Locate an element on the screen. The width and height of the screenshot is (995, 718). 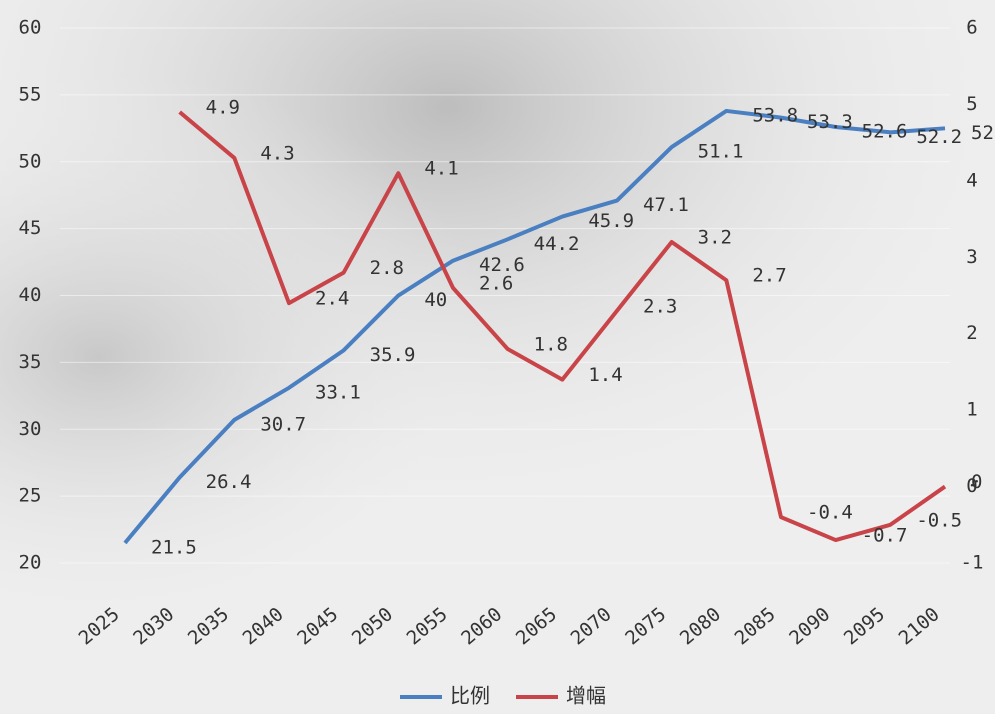
y-tick-label: 35 is located at coordinates (30, 362).